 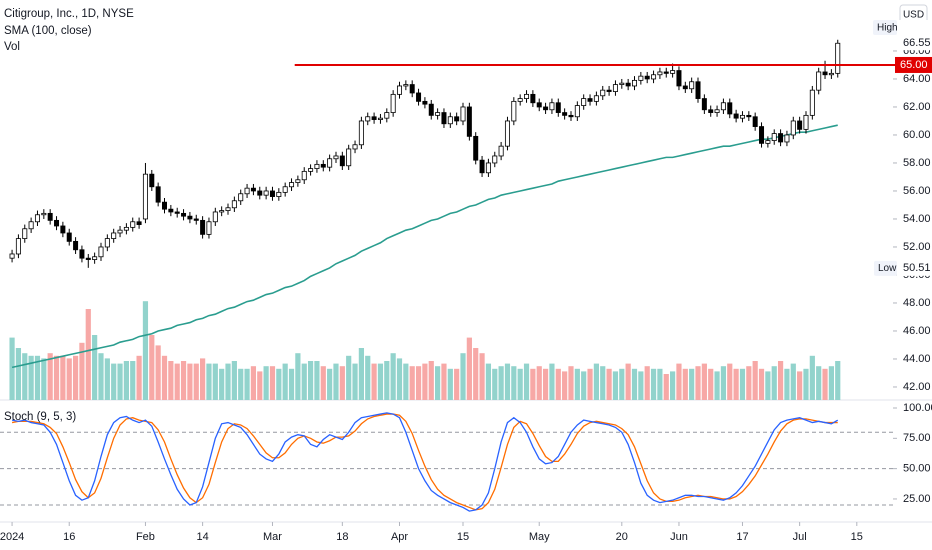 What do you see at coordinates (69, 537) in the screenshot?
I see `x-tick-label: 16` at bounding box center [69, 537].